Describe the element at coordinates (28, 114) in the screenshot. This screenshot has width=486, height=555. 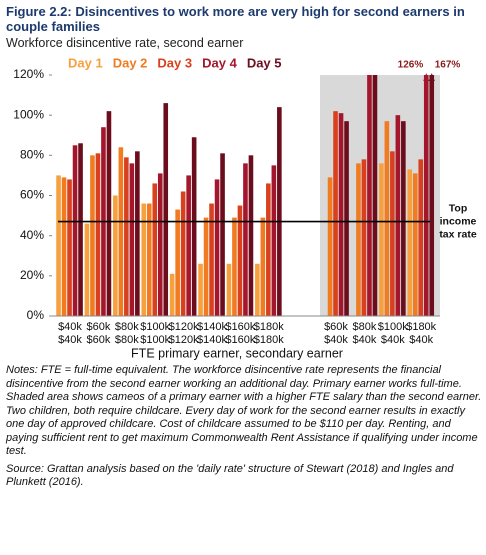
I see `y-tick-label: 100%` at that location.